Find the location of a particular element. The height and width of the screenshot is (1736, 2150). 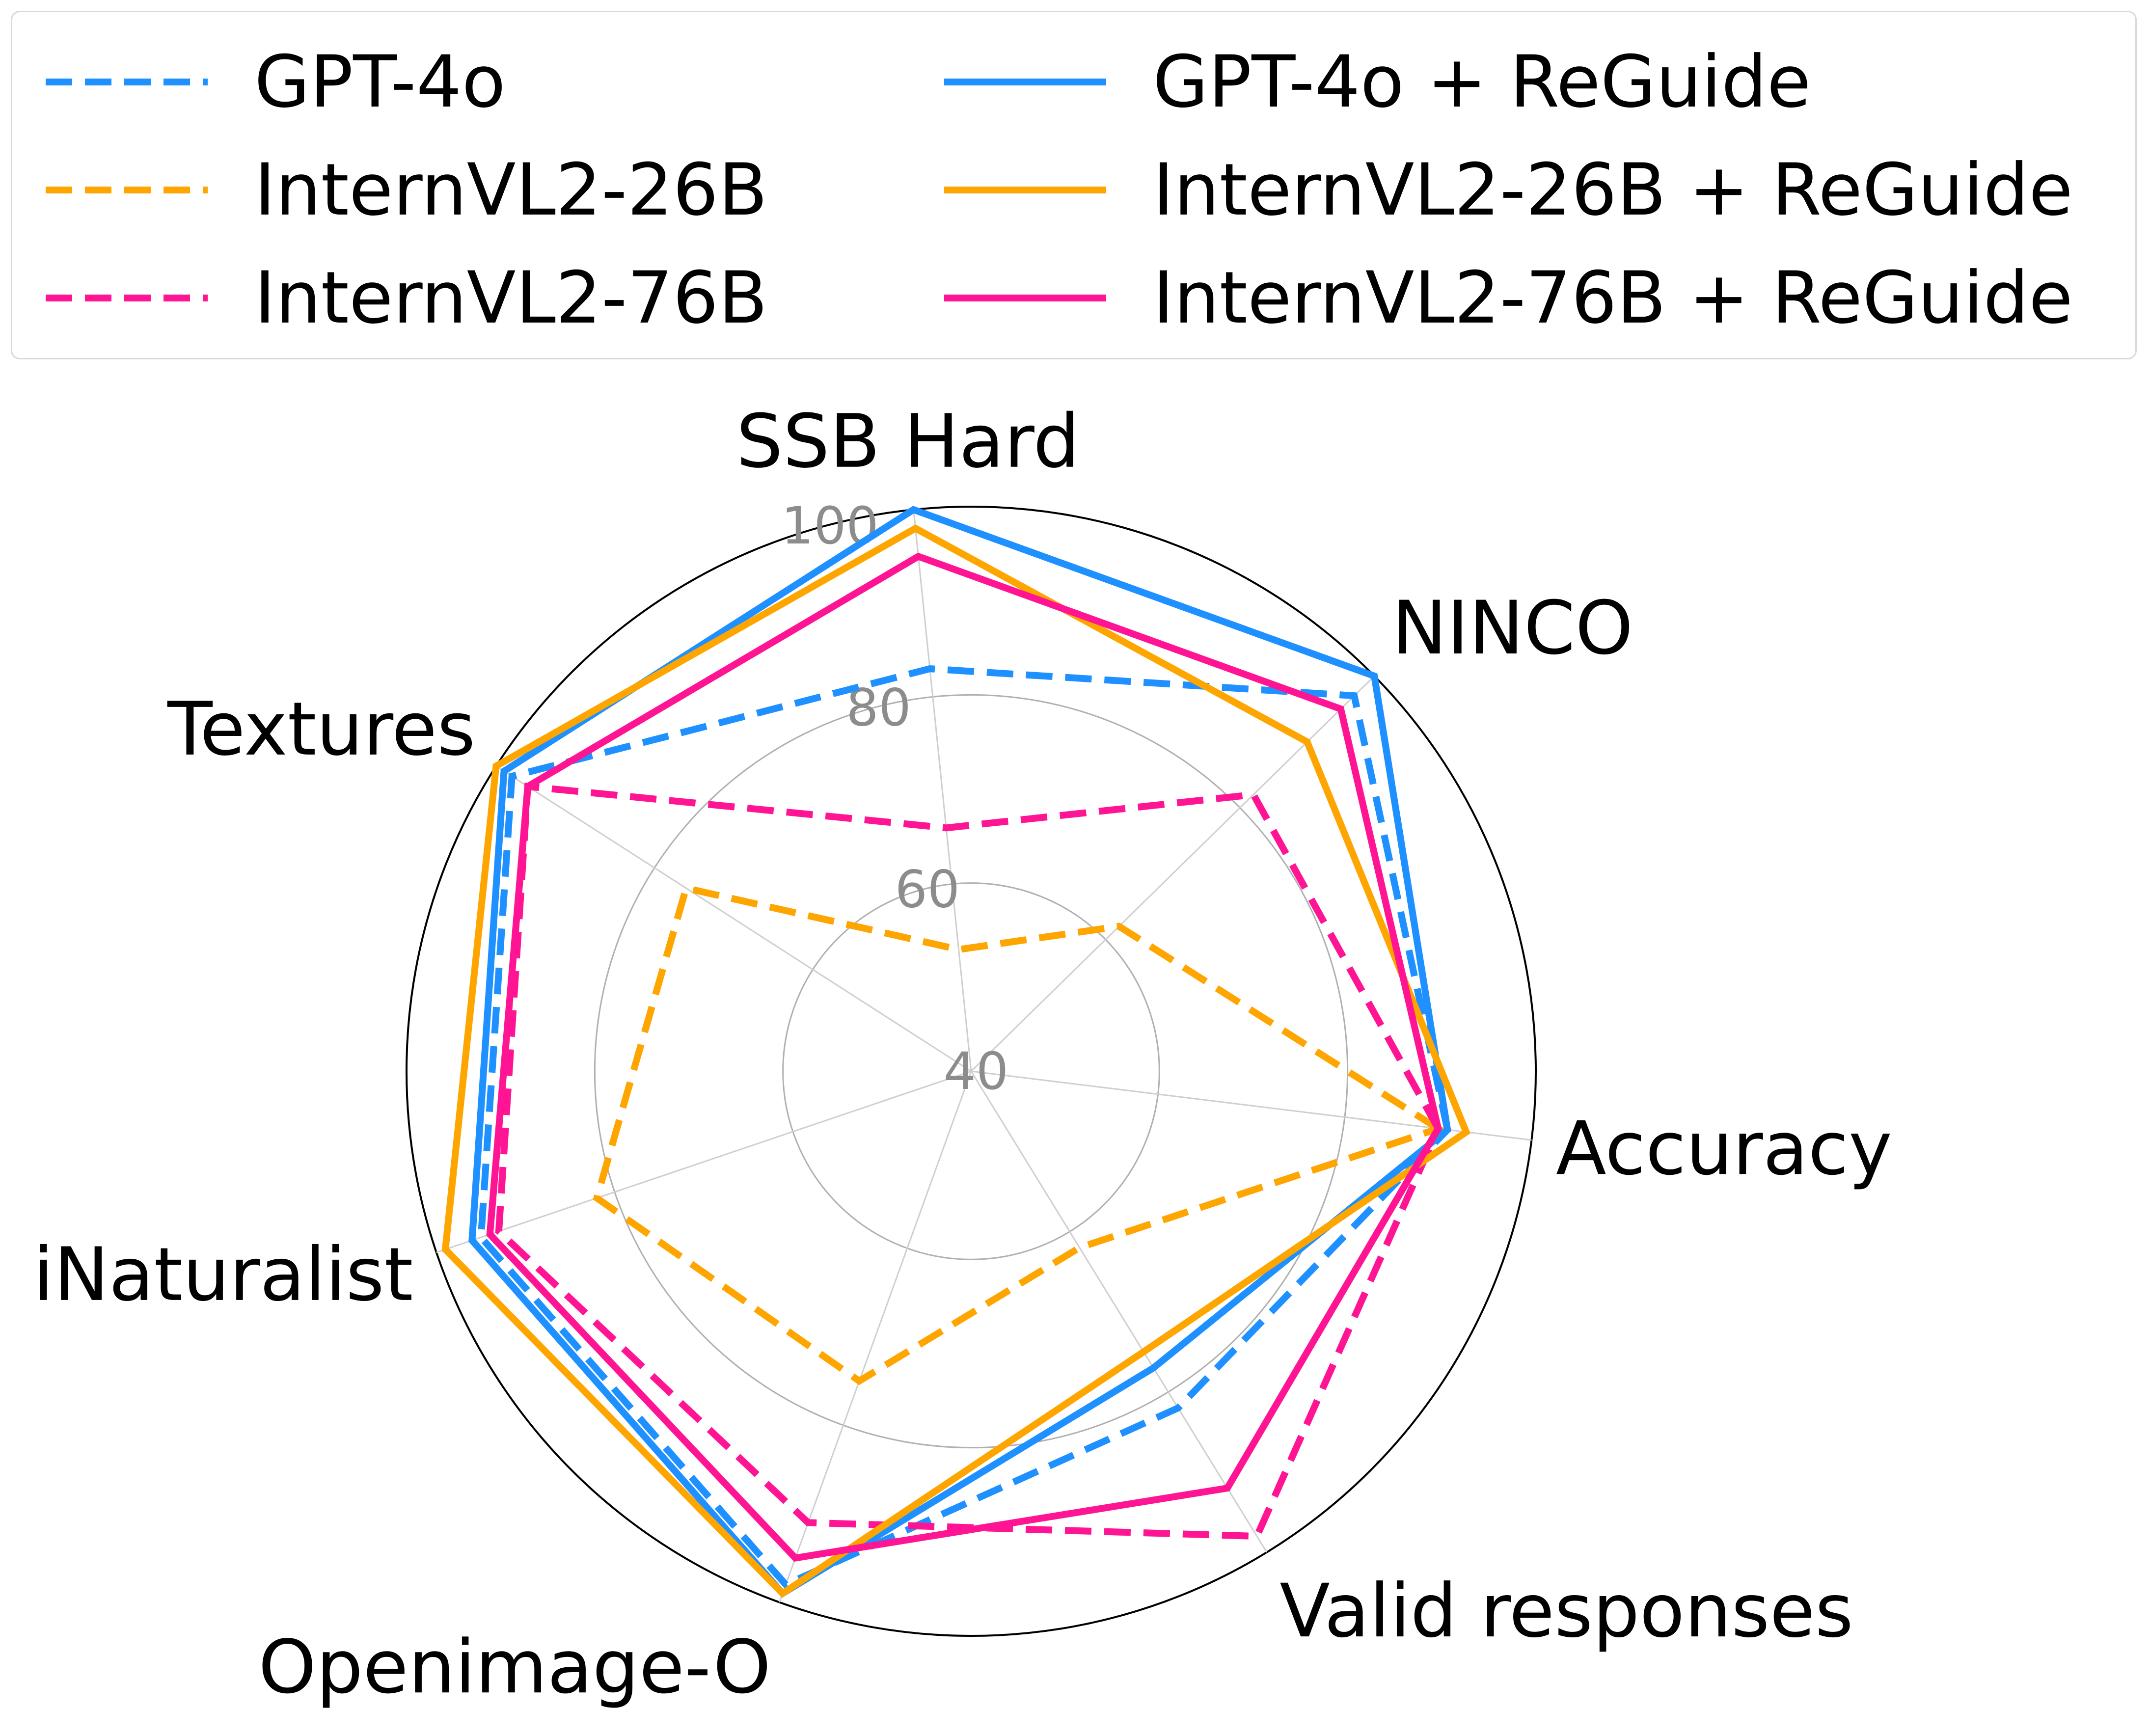

legend-label-gpt4o: GPT-4o is located at coordinates (380, 82).